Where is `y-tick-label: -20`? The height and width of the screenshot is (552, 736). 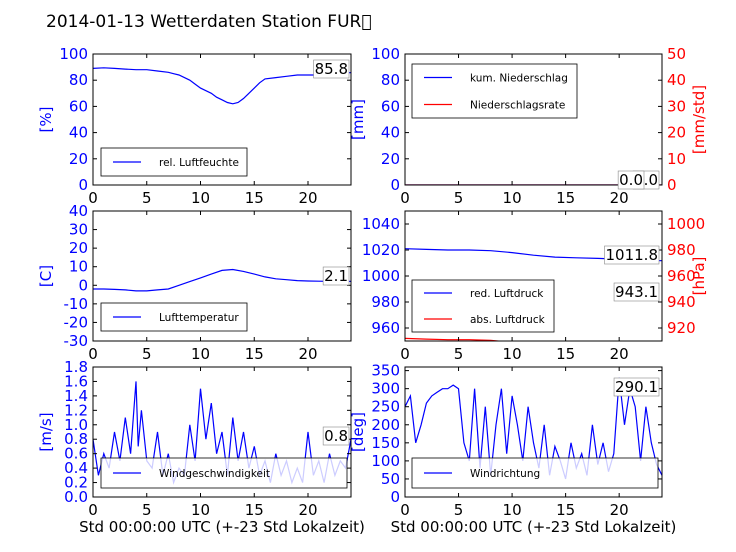 y-tick-label: -20 is located at coordinates (76, 322).